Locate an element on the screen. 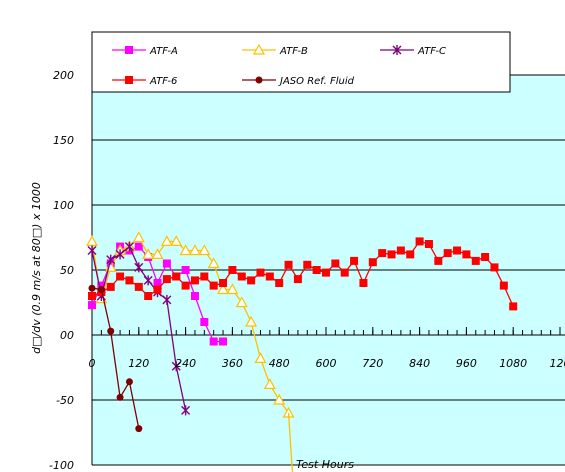  y-tick-label: 50 is located at coordinates (67, 270).